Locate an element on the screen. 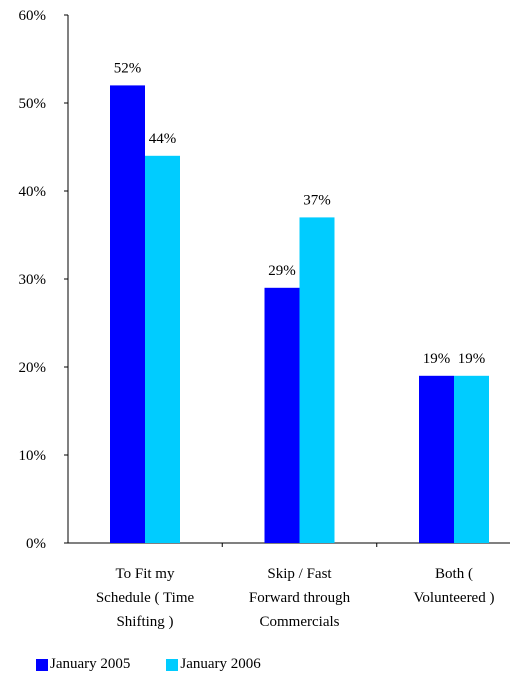  x-category-label-line: Shifting ) is located at coordinates (144, 622).